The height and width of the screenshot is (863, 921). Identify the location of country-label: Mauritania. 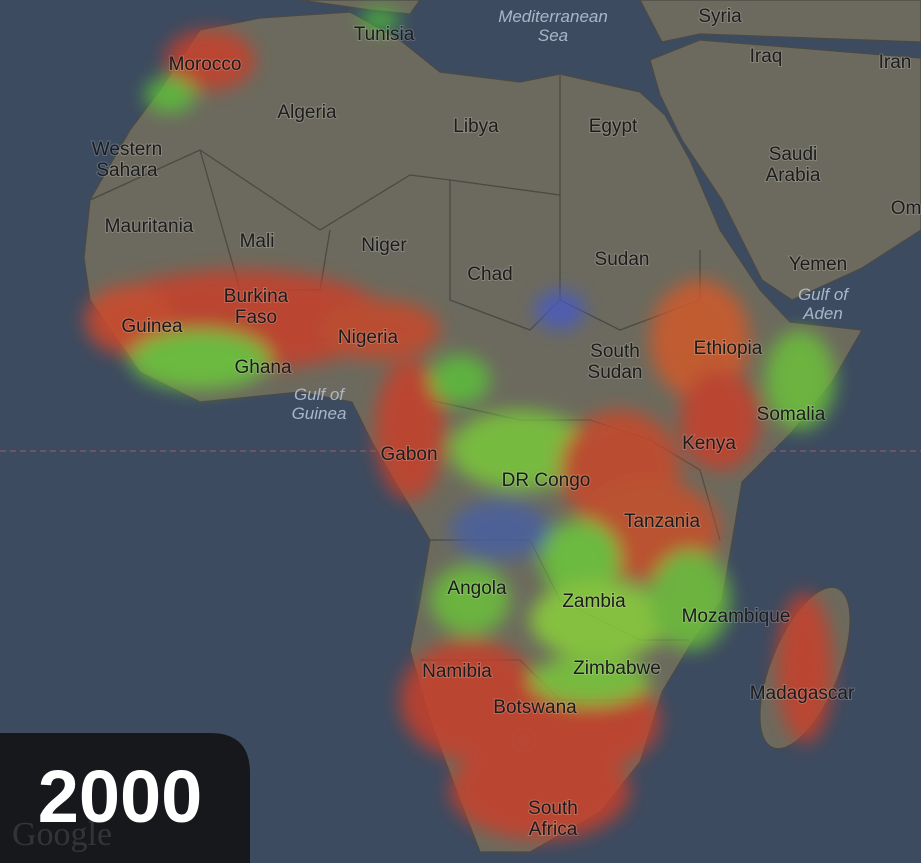
(149, 226).